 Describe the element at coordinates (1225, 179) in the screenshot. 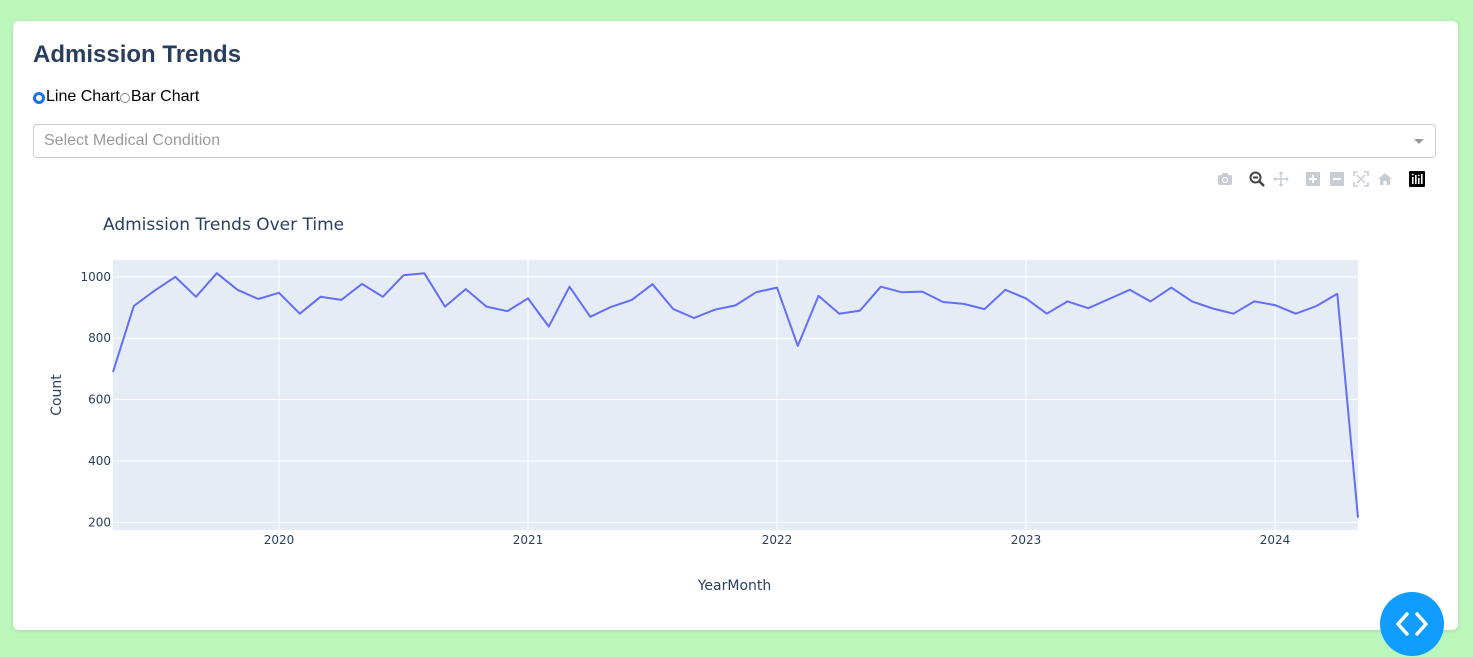

I see `camera-icon` at that location.